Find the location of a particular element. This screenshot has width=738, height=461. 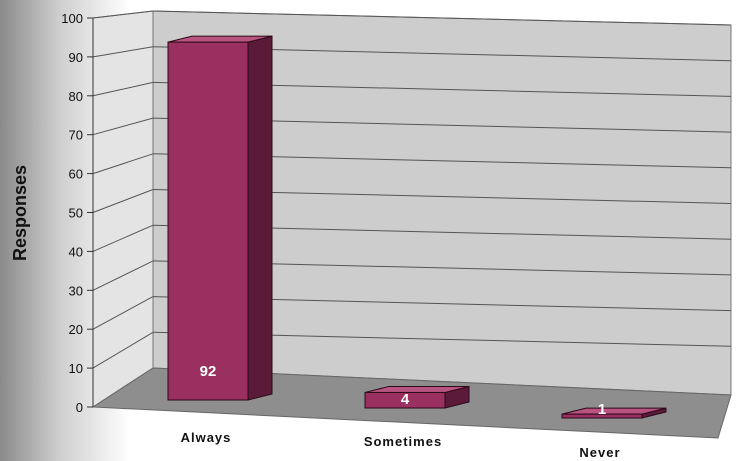

y-axis-label: Responses is located at coordinates (20, 213).